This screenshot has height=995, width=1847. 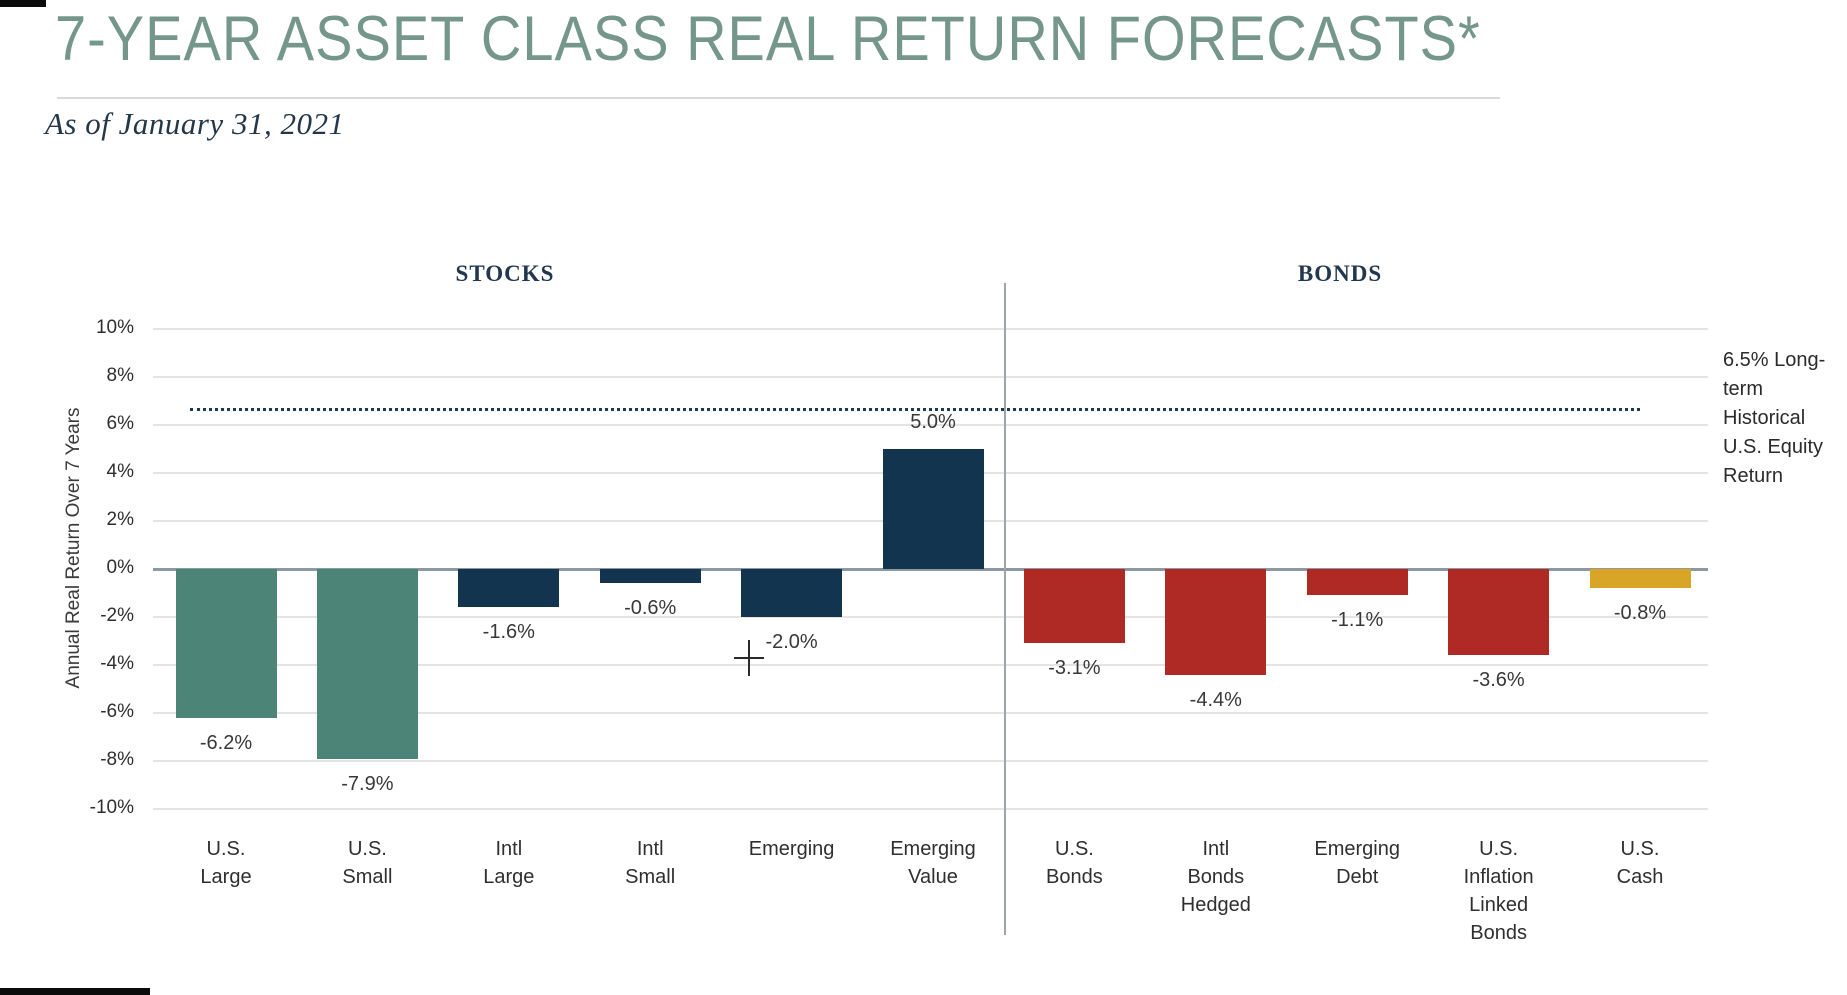 What do you see at coordinates (933, 863) in the screenshot?
I see `category-label-emerging-value: Emerging Value` at bounding box center [933, 863].